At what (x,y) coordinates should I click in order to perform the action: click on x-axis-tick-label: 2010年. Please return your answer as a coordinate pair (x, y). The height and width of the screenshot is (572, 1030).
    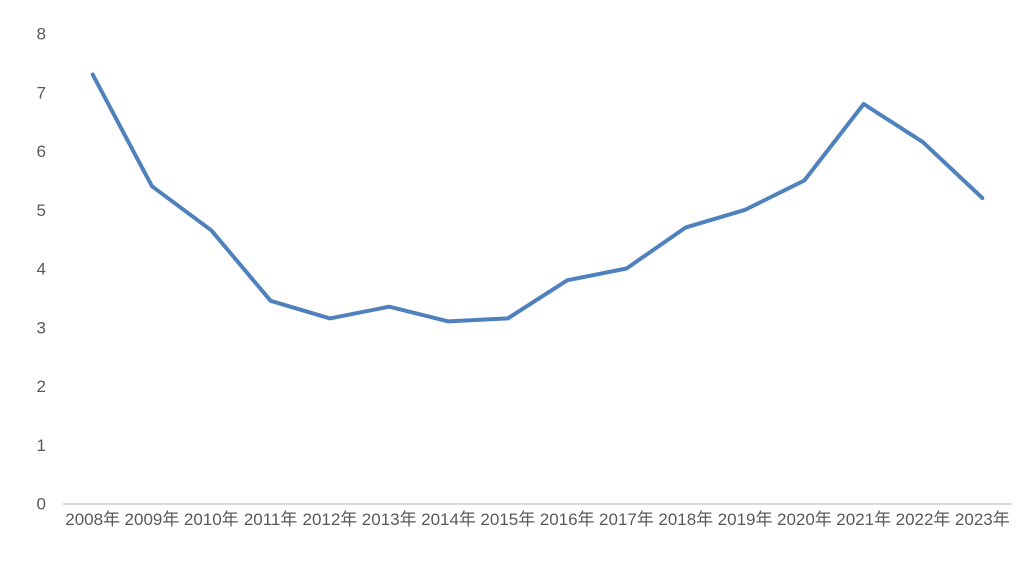
    Looking at the image, I should click on (211, 519).